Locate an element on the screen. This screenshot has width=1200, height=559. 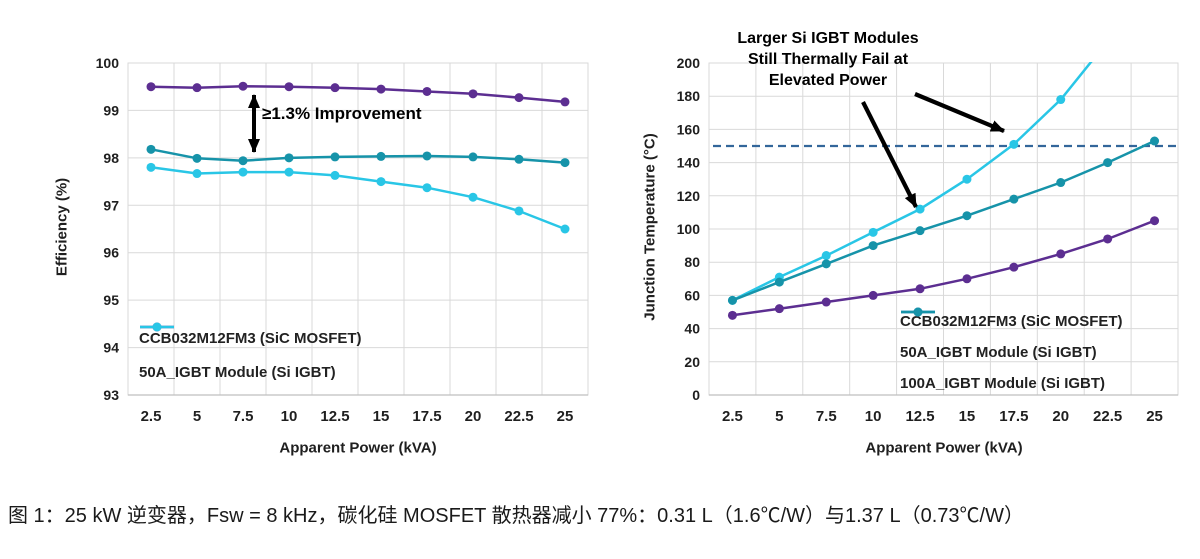
legend-item: 100A_IGBT Module (Si IGBT) is located at coordinates (1011, 353).